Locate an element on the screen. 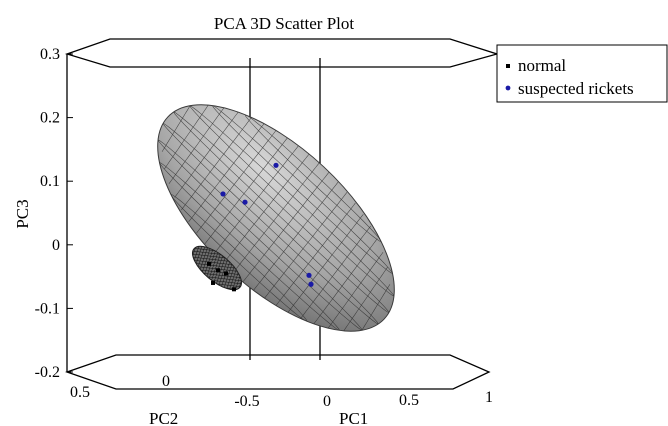 The image size is (668, 426). legend-marker-normal is located at coordinates (508, 66).